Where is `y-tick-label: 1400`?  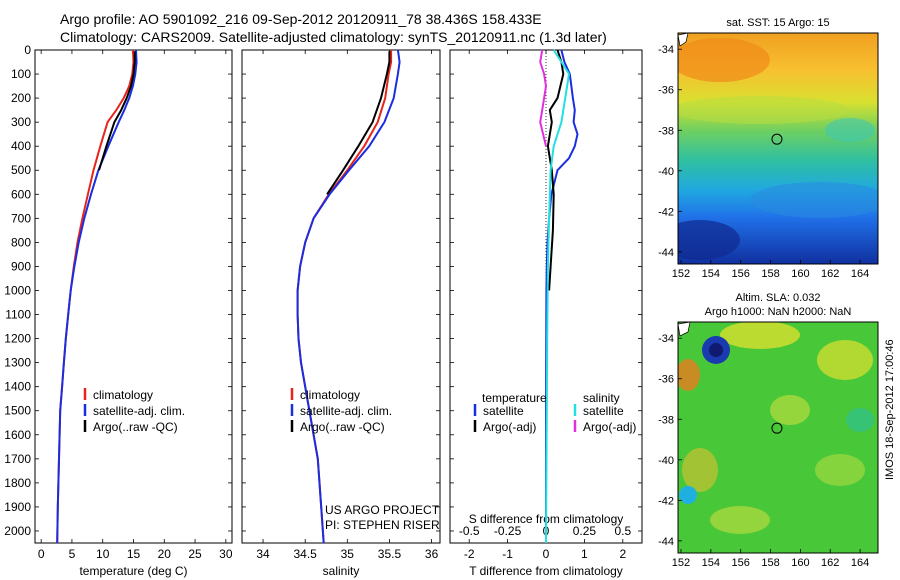 y-tick-label: 1400 is located at coordinates (17, 387).